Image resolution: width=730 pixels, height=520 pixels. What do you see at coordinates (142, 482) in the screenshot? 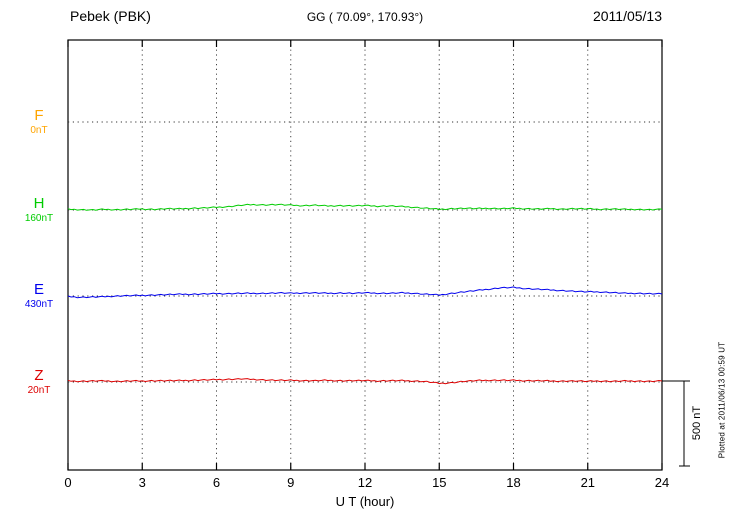
I see `x-tick-3: 3` at bounding box center [142, 482].